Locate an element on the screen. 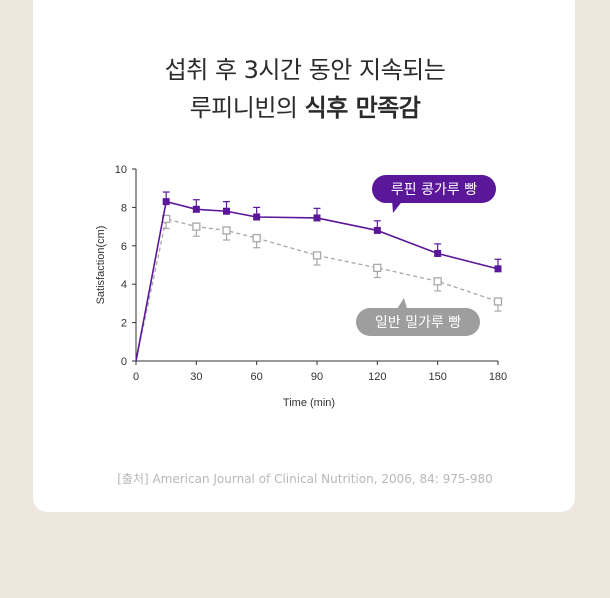  chart-callouts: 루핀 콩가루 빵일반 밀가루 빵 is located at coordinates (426, 255).